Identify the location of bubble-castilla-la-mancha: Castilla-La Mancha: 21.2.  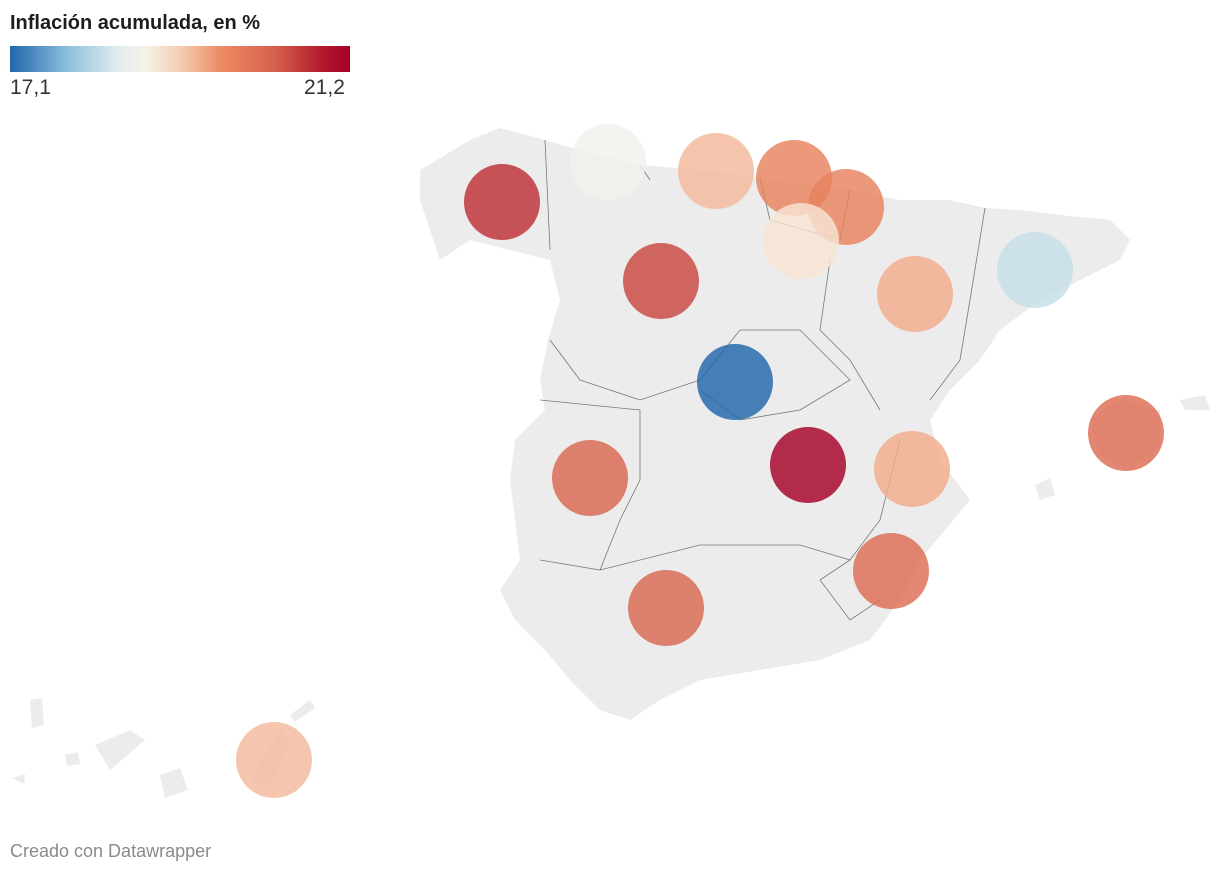
(808, 465).